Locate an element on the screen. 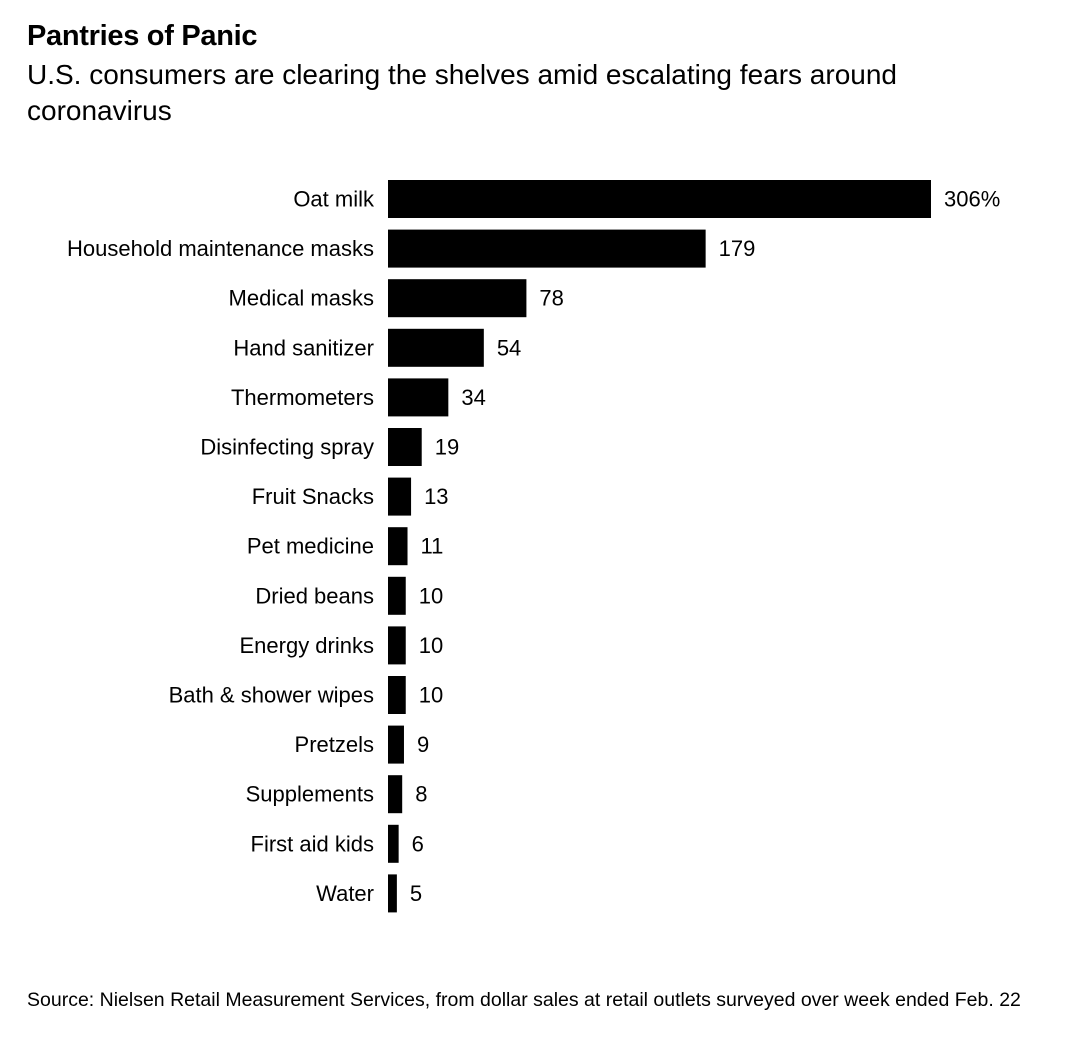 The height and width of the screenshot is (1059, 1080). category-label: Oat milk is located at coordinates (334, 199).